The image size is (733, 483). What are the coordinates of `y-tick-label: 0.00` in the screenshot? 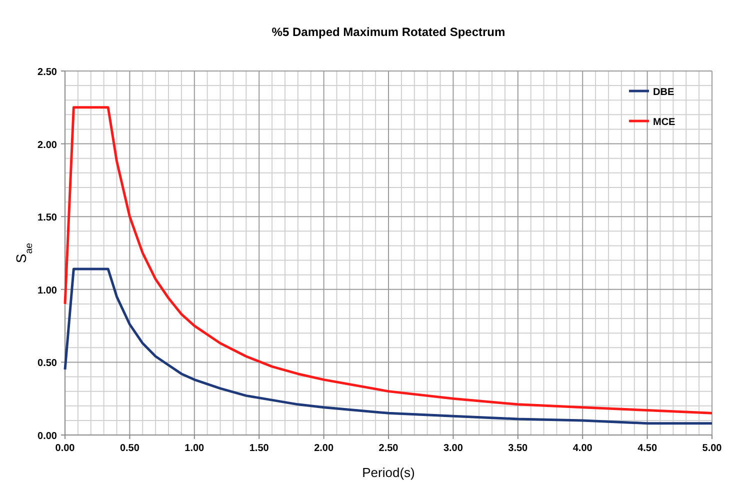 It's located at (48, 436).